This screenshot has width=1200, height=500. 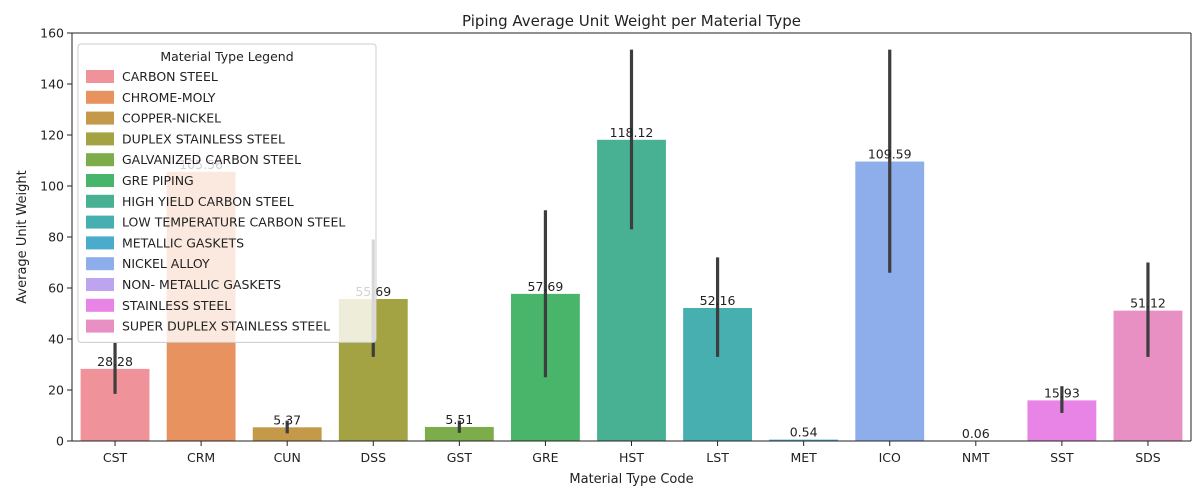 What do you see at coordinates (115, 361) in the screenshot?
I see `bar-value-label: 28.28` at bounding box center [115, 361].